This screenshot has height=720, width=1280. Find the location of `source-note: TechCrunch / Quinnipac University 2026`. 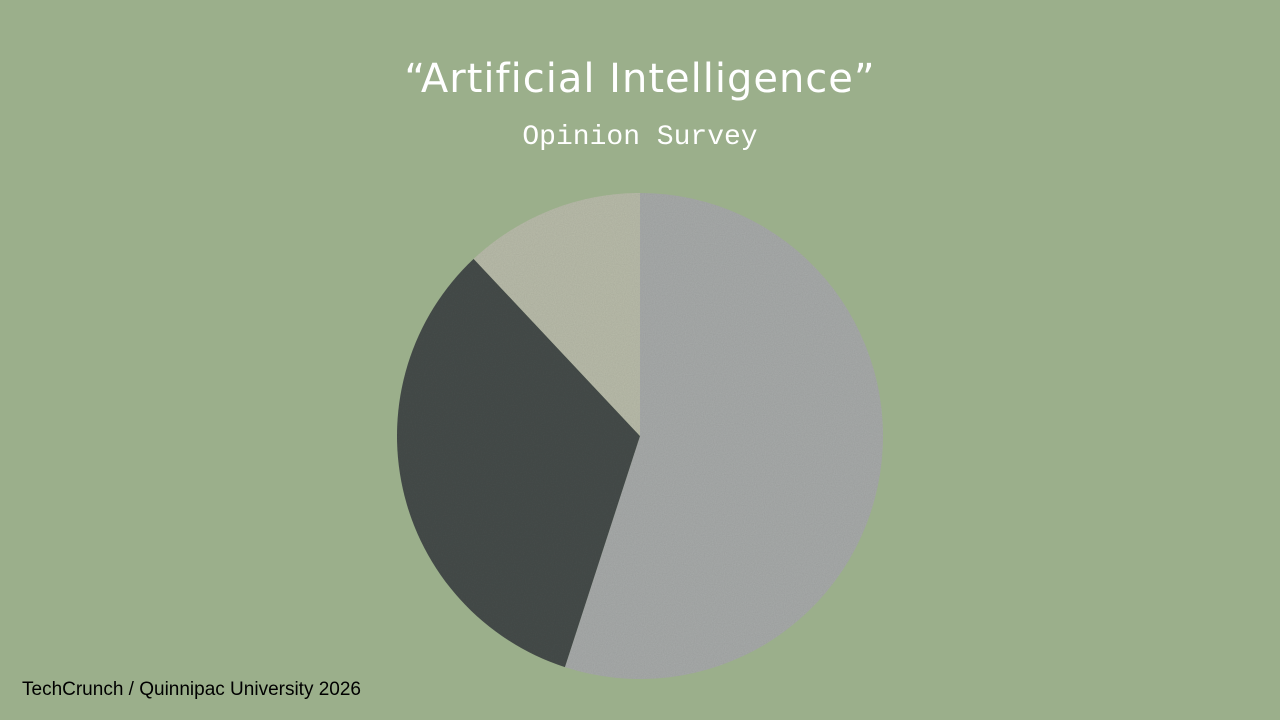

source-note: TechCrunch / Quinnipac University 2026 is located at coordinates (191, 689).